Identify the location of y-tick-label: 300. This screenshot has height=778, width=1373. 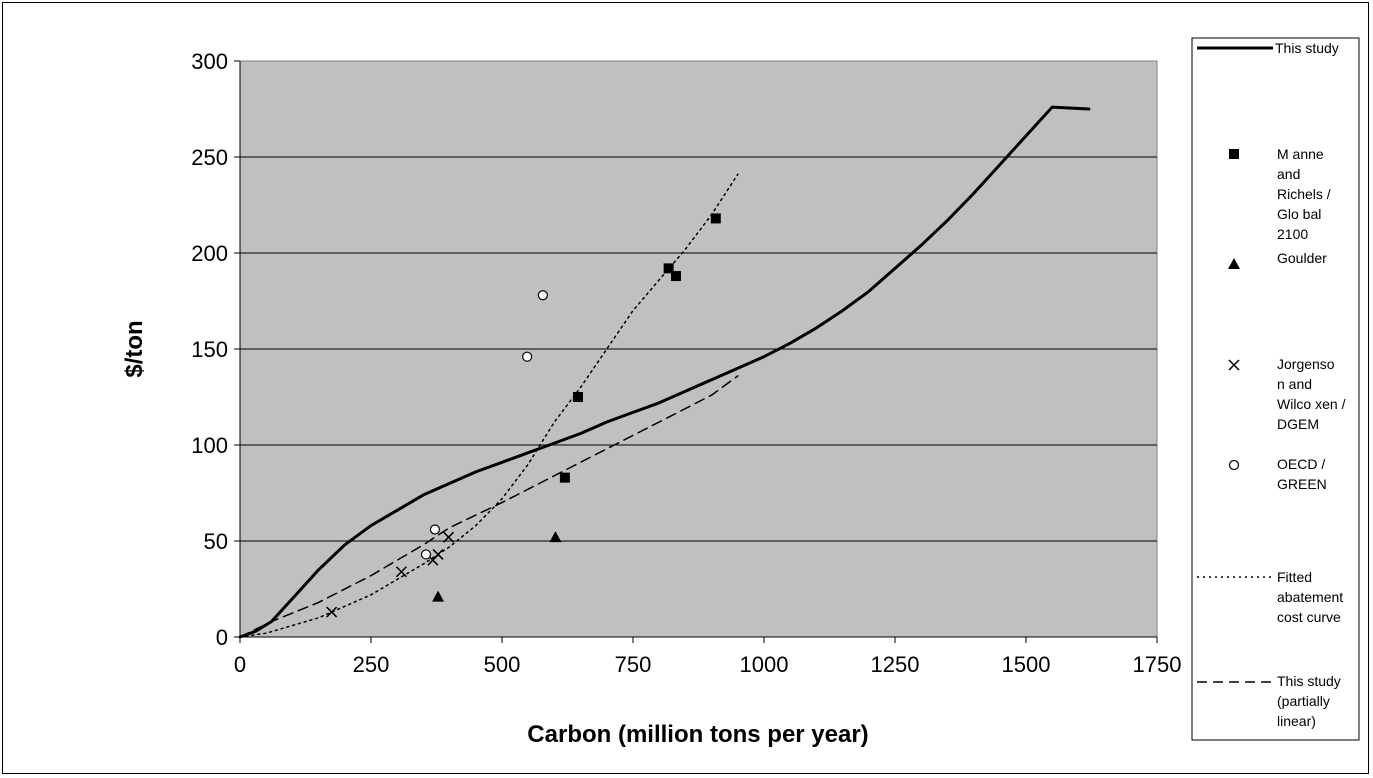
(209, 61).